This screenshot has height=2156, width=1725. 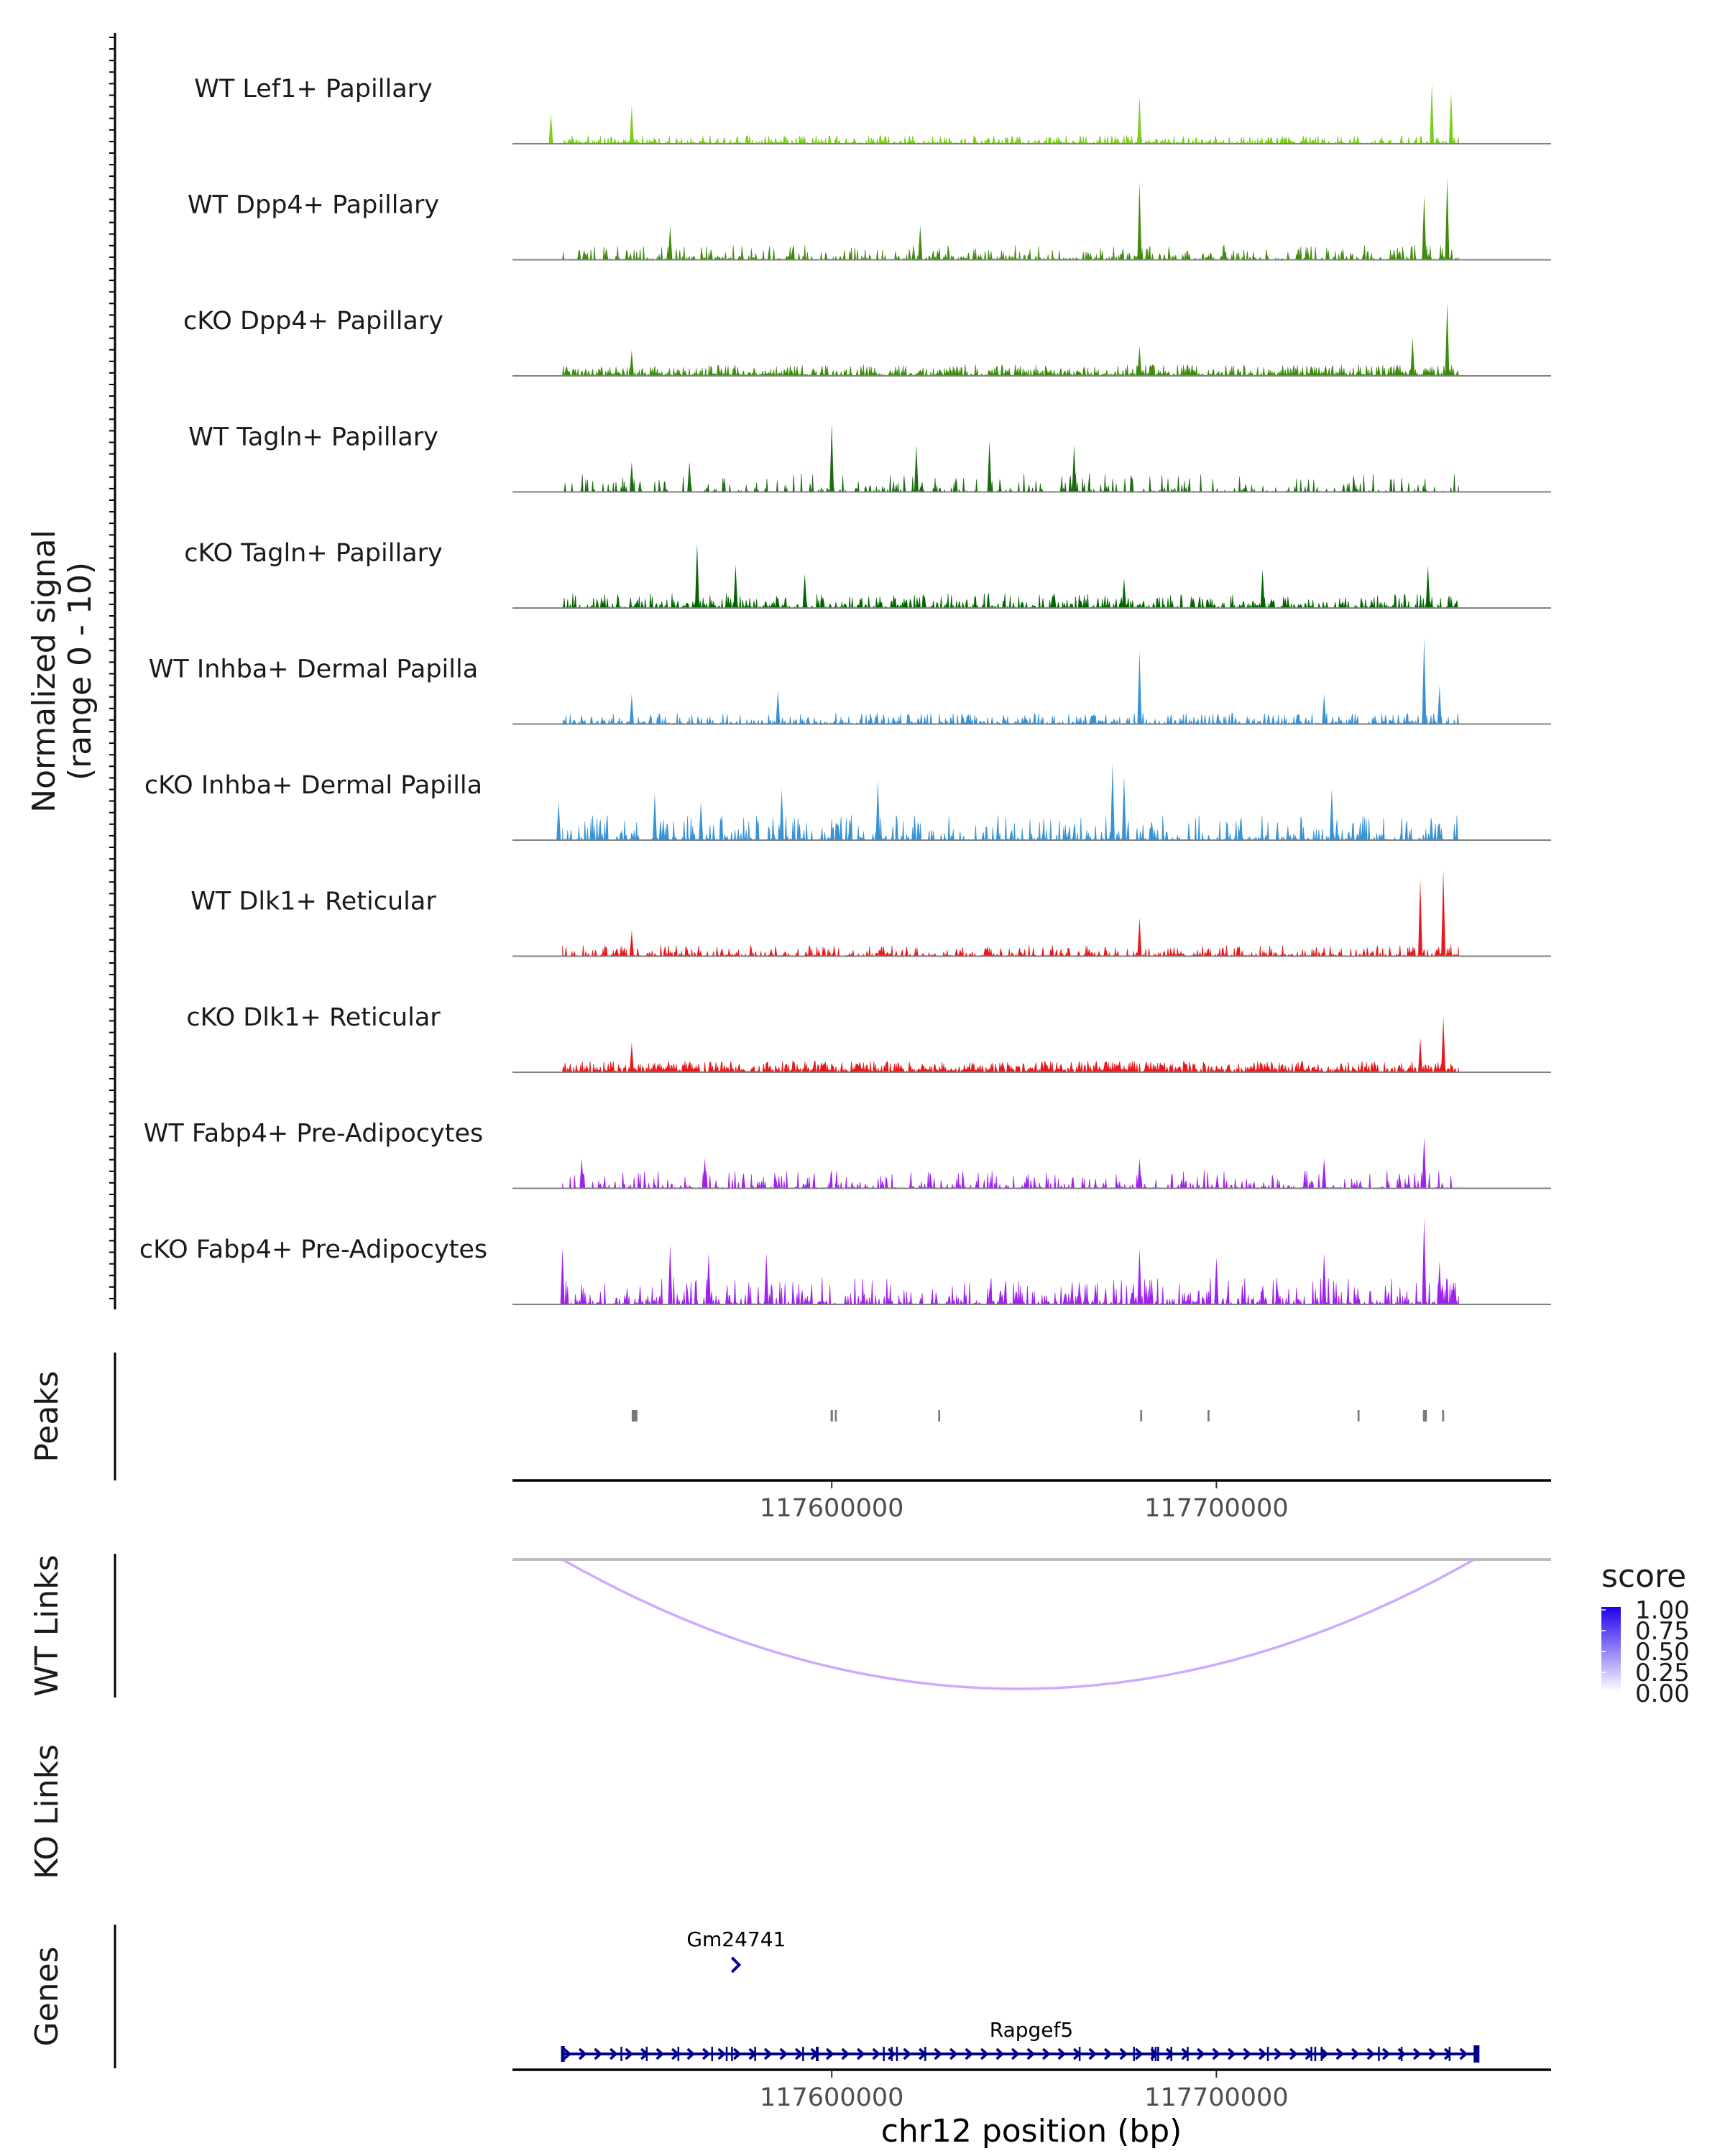 What do you see at coordinates (313, 902) in the screenshot?
I see `track-label: WT Dlk1+ Reticular` at bounding box center [313, 902].